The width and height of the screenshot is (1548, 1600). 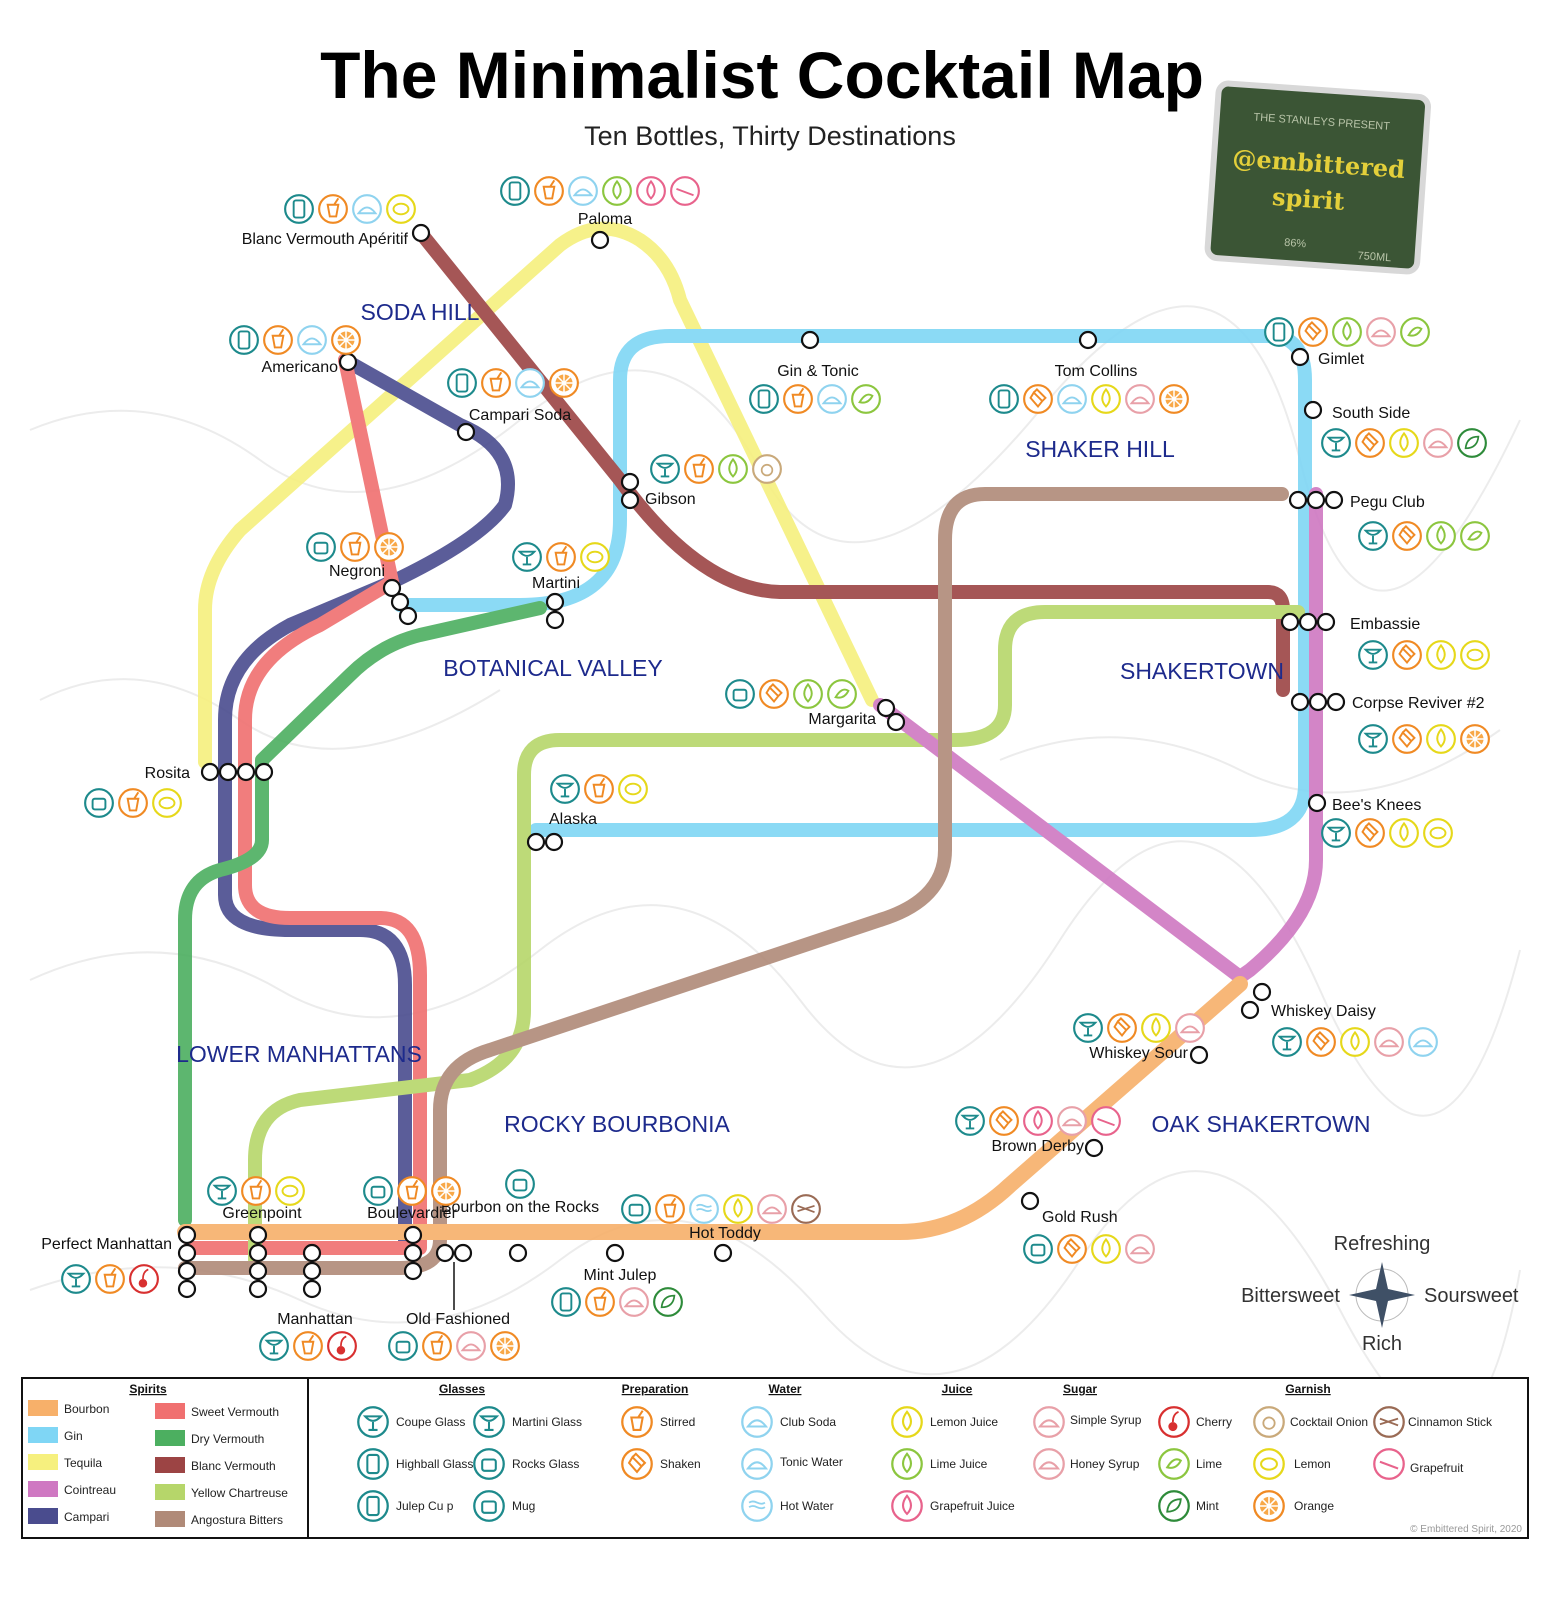 What do you see at coordinates (1300, 702) in the screenshot?
I see `station-corpse-reviver` at bounding box center [1300, 702].